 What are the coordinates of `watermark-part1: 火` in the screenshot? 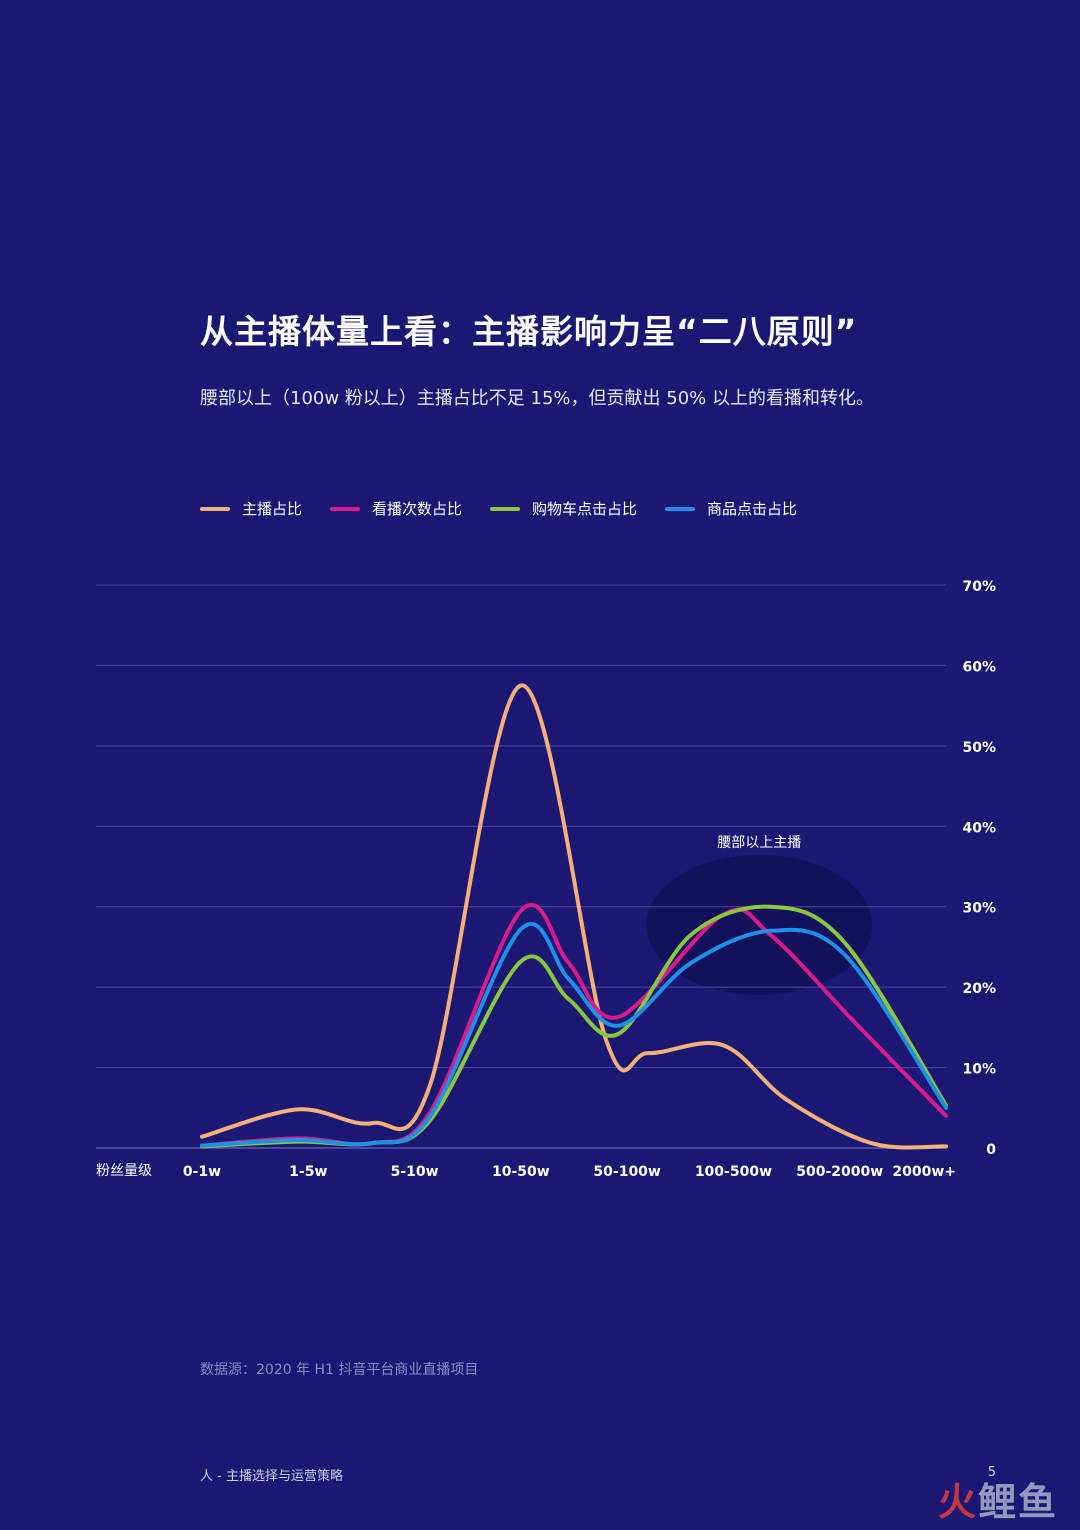 It's located at (957, 1502).